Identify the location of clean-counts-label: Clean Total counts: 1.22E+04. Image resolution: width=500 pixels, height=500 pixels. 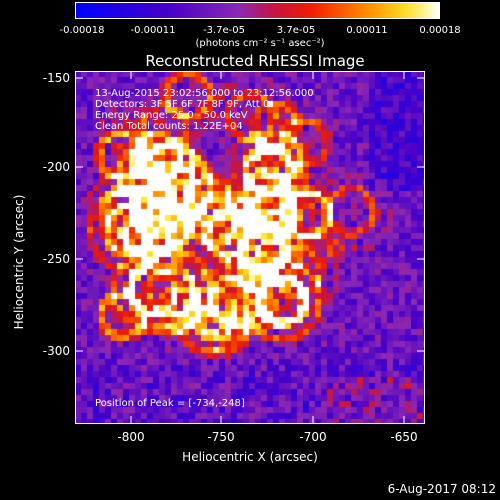
(169, 126).